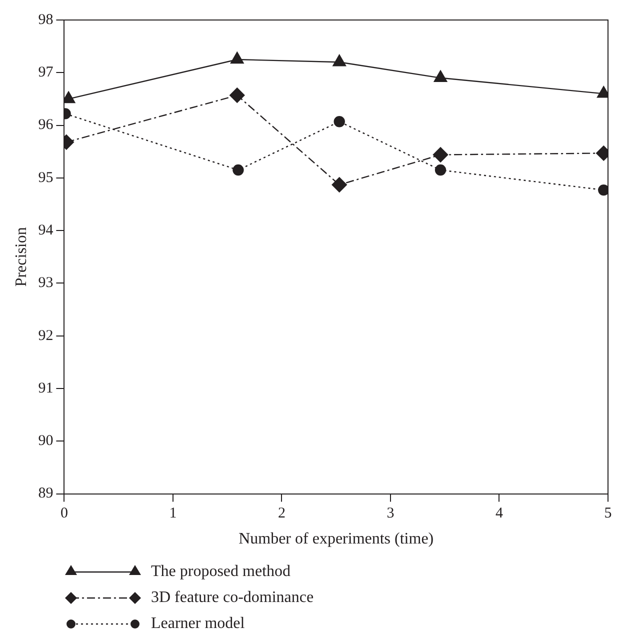 The width and height of the screenshot is (639, 640). I want to click on y-tick-label: 91, so click(46, 388).